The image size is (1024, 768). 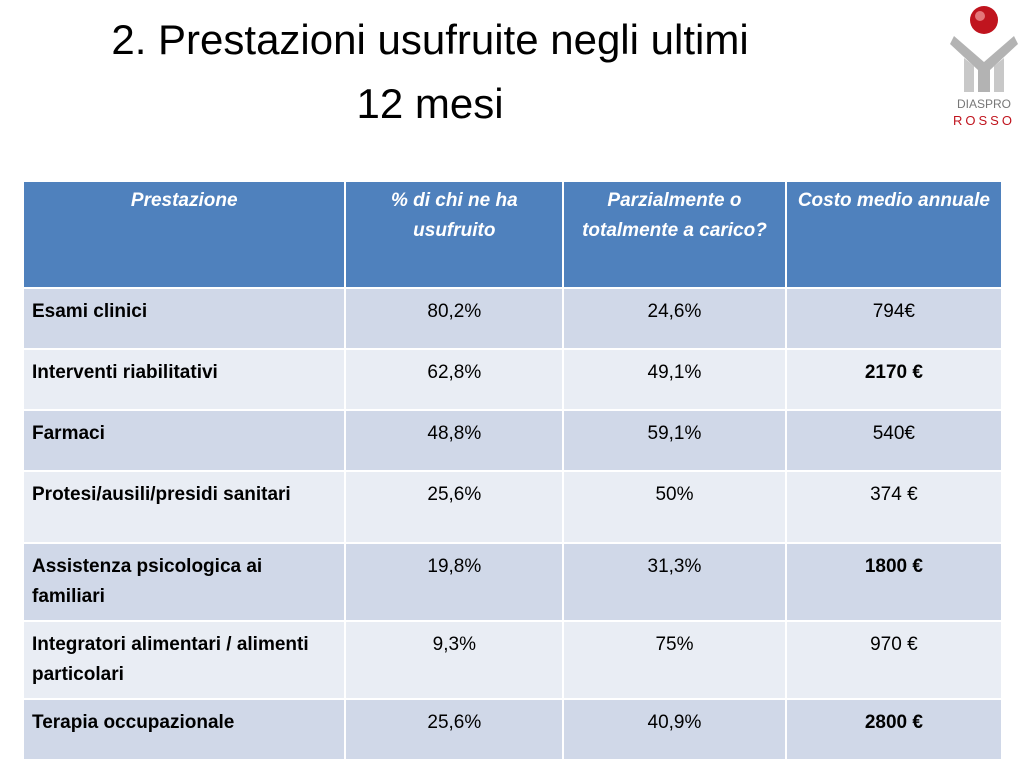 What do you see at coordinates (674, 318) in the screenshot?
I see `table-cell: 24,6%` at bounding box center [674, 318].